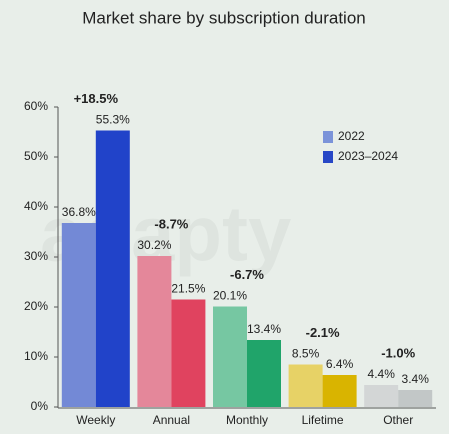  Describe the element at coordinates (36, 106) in the screenshot. I see `y-tick-label: 60%` at that location.